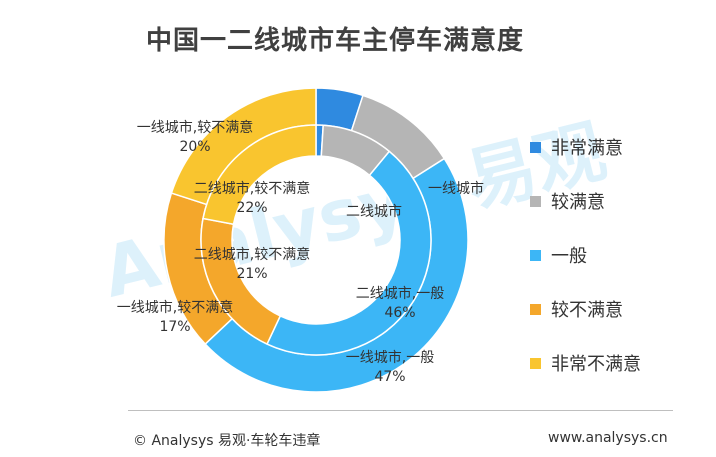 The width and height of the screenshot is (716, 457). Describe the element at coordinates (400, 410) in the screenshot. I see `footer-divider` at that location.